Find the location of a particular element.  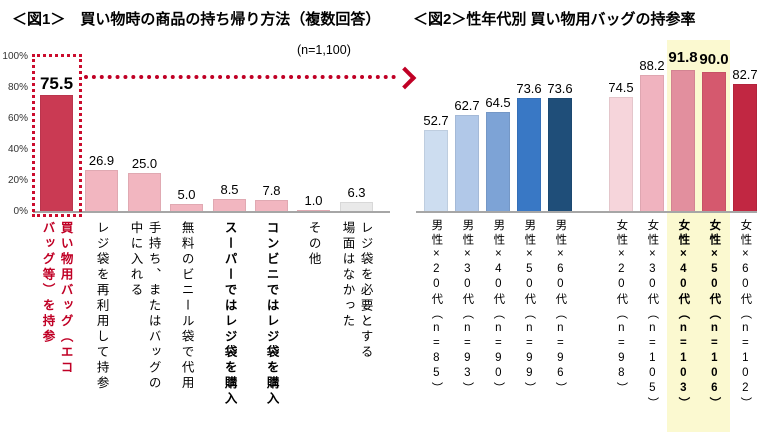

fig2-value-8: 90.0 is located at coordinates (714, 59).